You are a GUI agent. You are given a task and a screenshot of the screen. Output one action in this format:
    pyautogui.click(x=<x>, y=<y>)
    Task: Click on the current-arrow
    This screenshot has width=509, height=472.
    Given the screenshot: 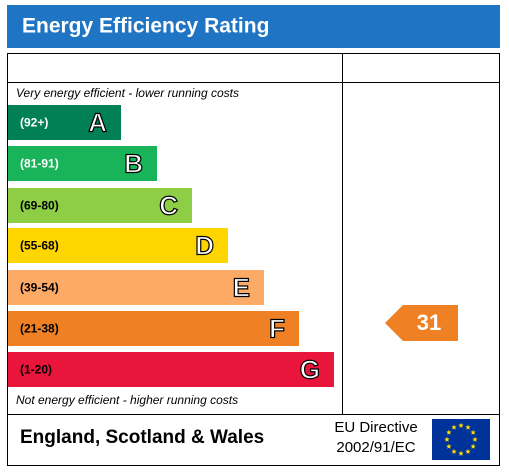 What is the action you would take?
    pyautogui.click(x=421, y=323)
    